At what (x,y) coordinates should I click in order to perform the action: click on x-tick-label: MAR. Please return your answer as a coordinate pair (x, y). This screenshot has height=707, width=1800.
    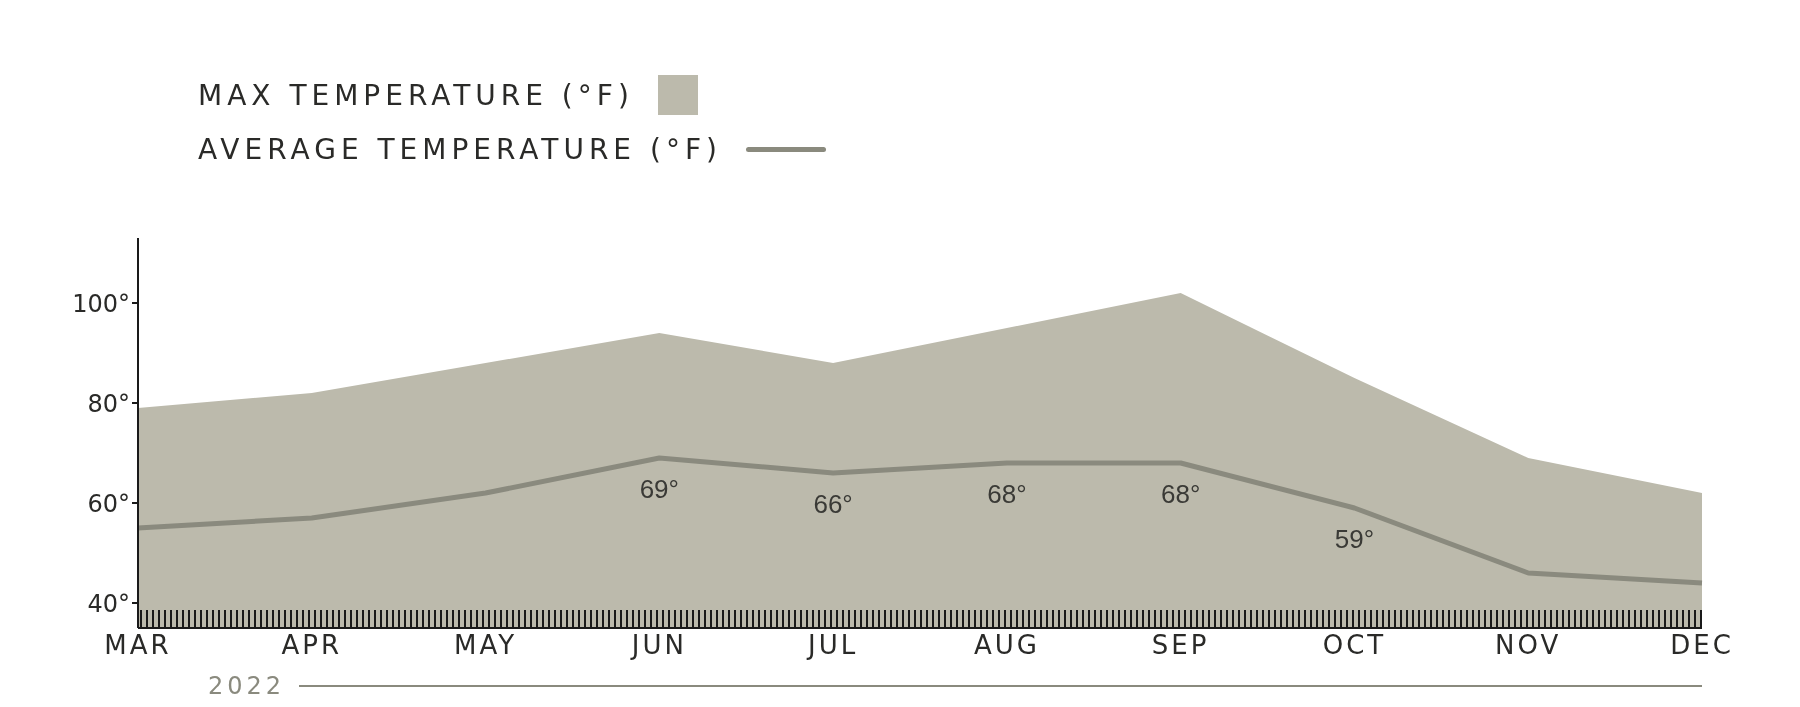
    Looking at the image, I should click on (138, 645).